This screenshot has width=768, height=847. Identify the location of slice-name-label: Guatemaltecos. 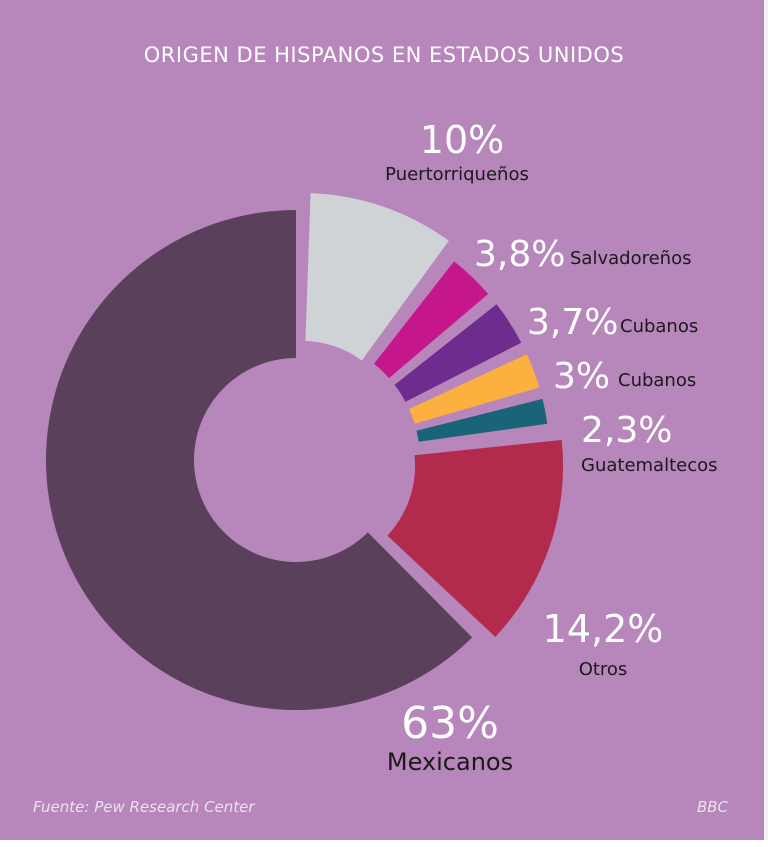
(649, 465).